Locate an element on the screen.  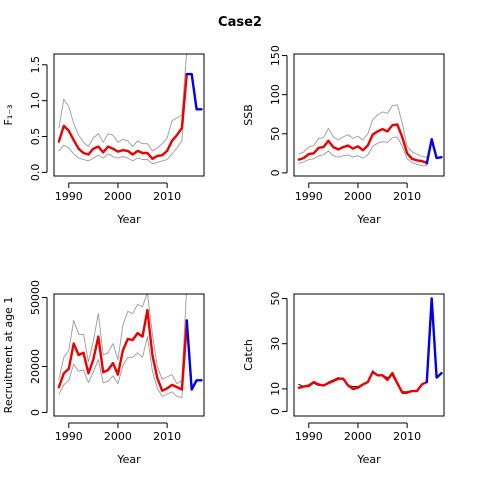
y-tick-label: 20000 is located at coordinates (35, 366).